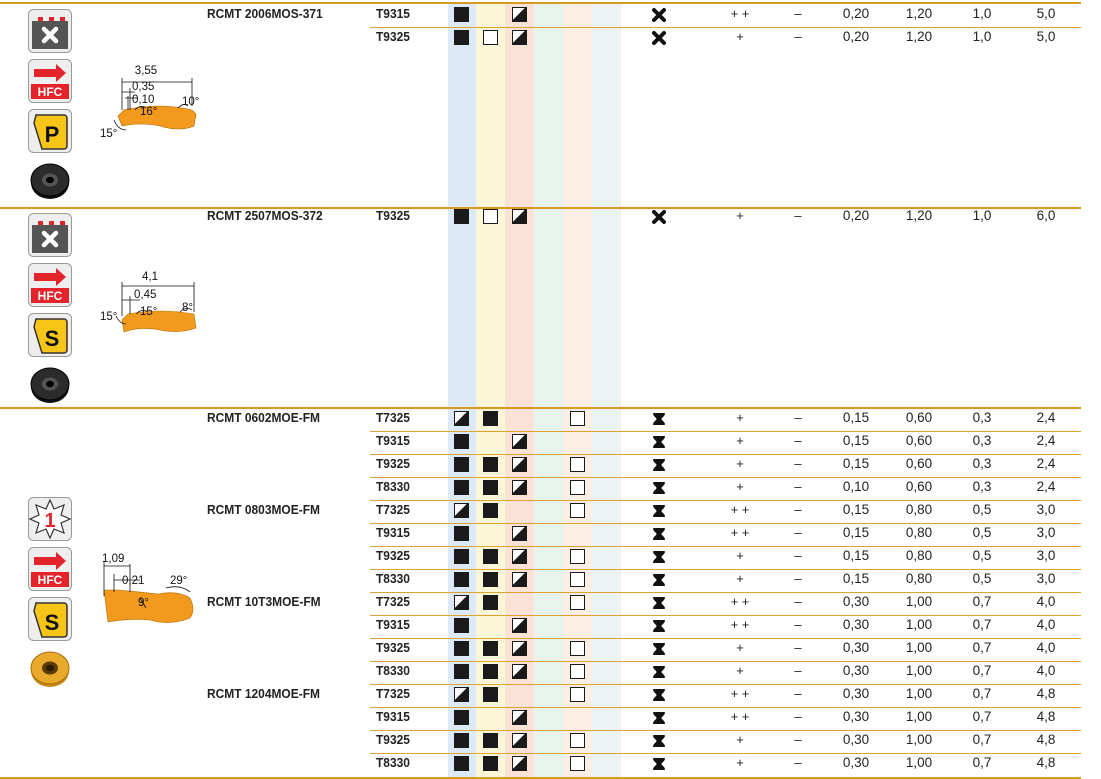 Image resolution: width=1101 pixels, height=779 pixels. Describe the element at coordinates (143, 87) in the screenshot. I see `dim-d1: 0,35` at that location.